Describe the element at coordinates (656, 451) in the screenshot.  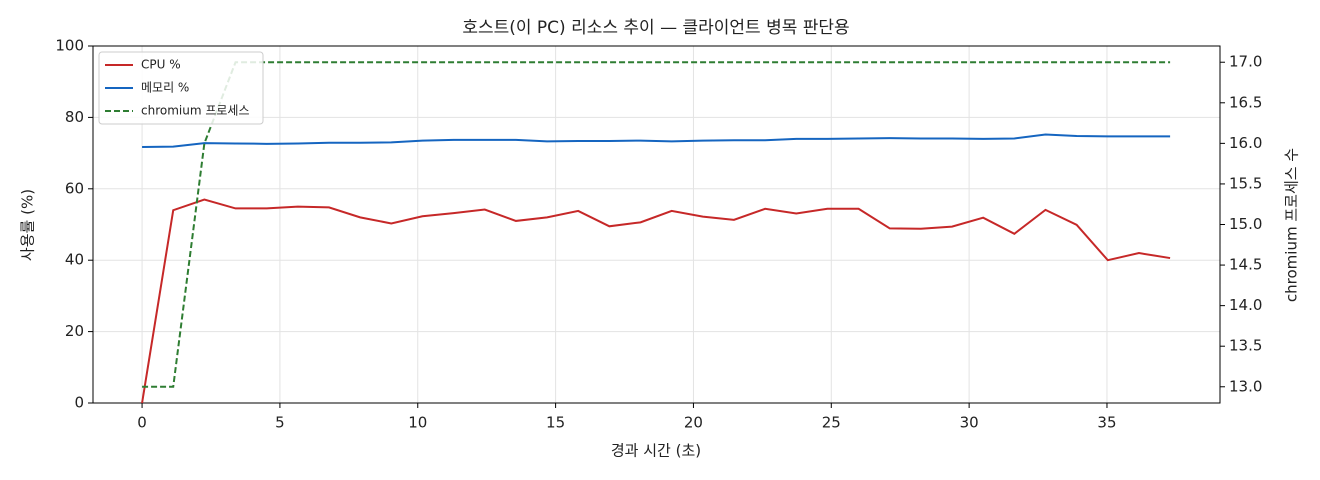
I see `x-axis-label: 경과 시간 (초)` at that location.